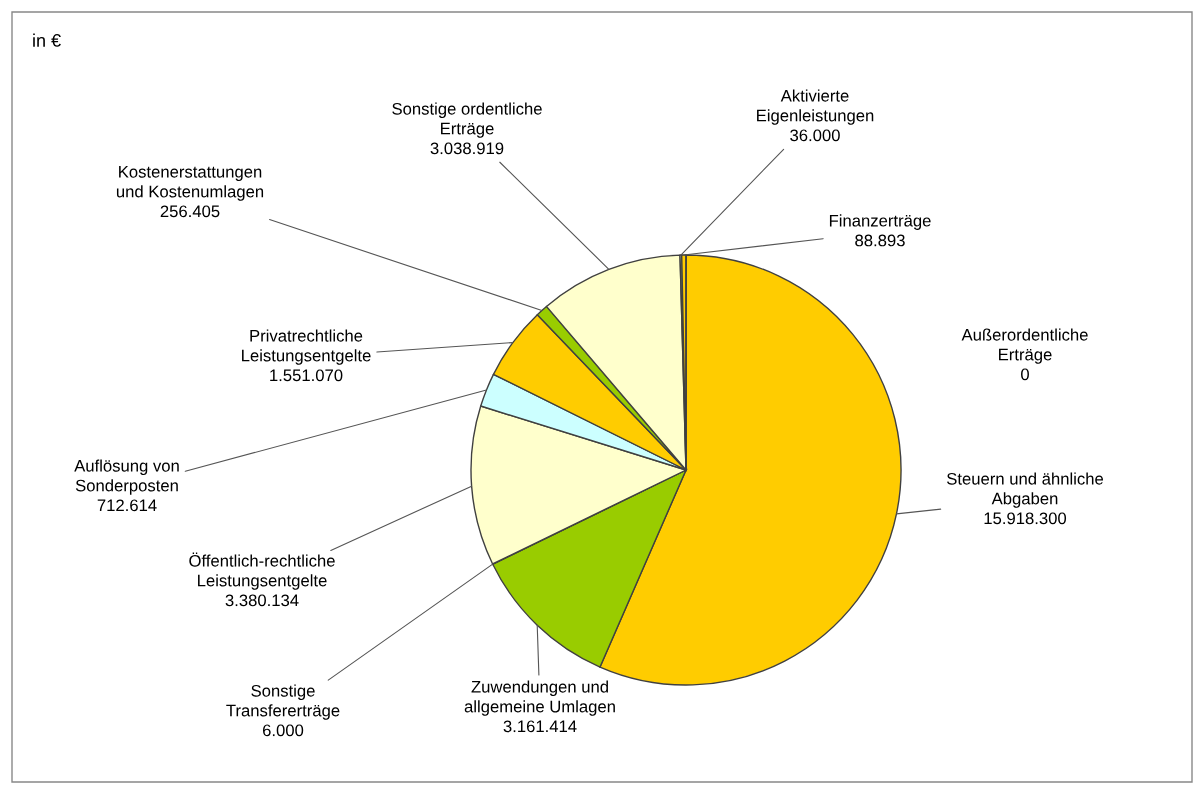 Image resolution: width=1204 pixels, height=794 pixels. Describe the element at coordinates (467, 148) in the screenshot. I see `data-label: 3.038.919` at that location.